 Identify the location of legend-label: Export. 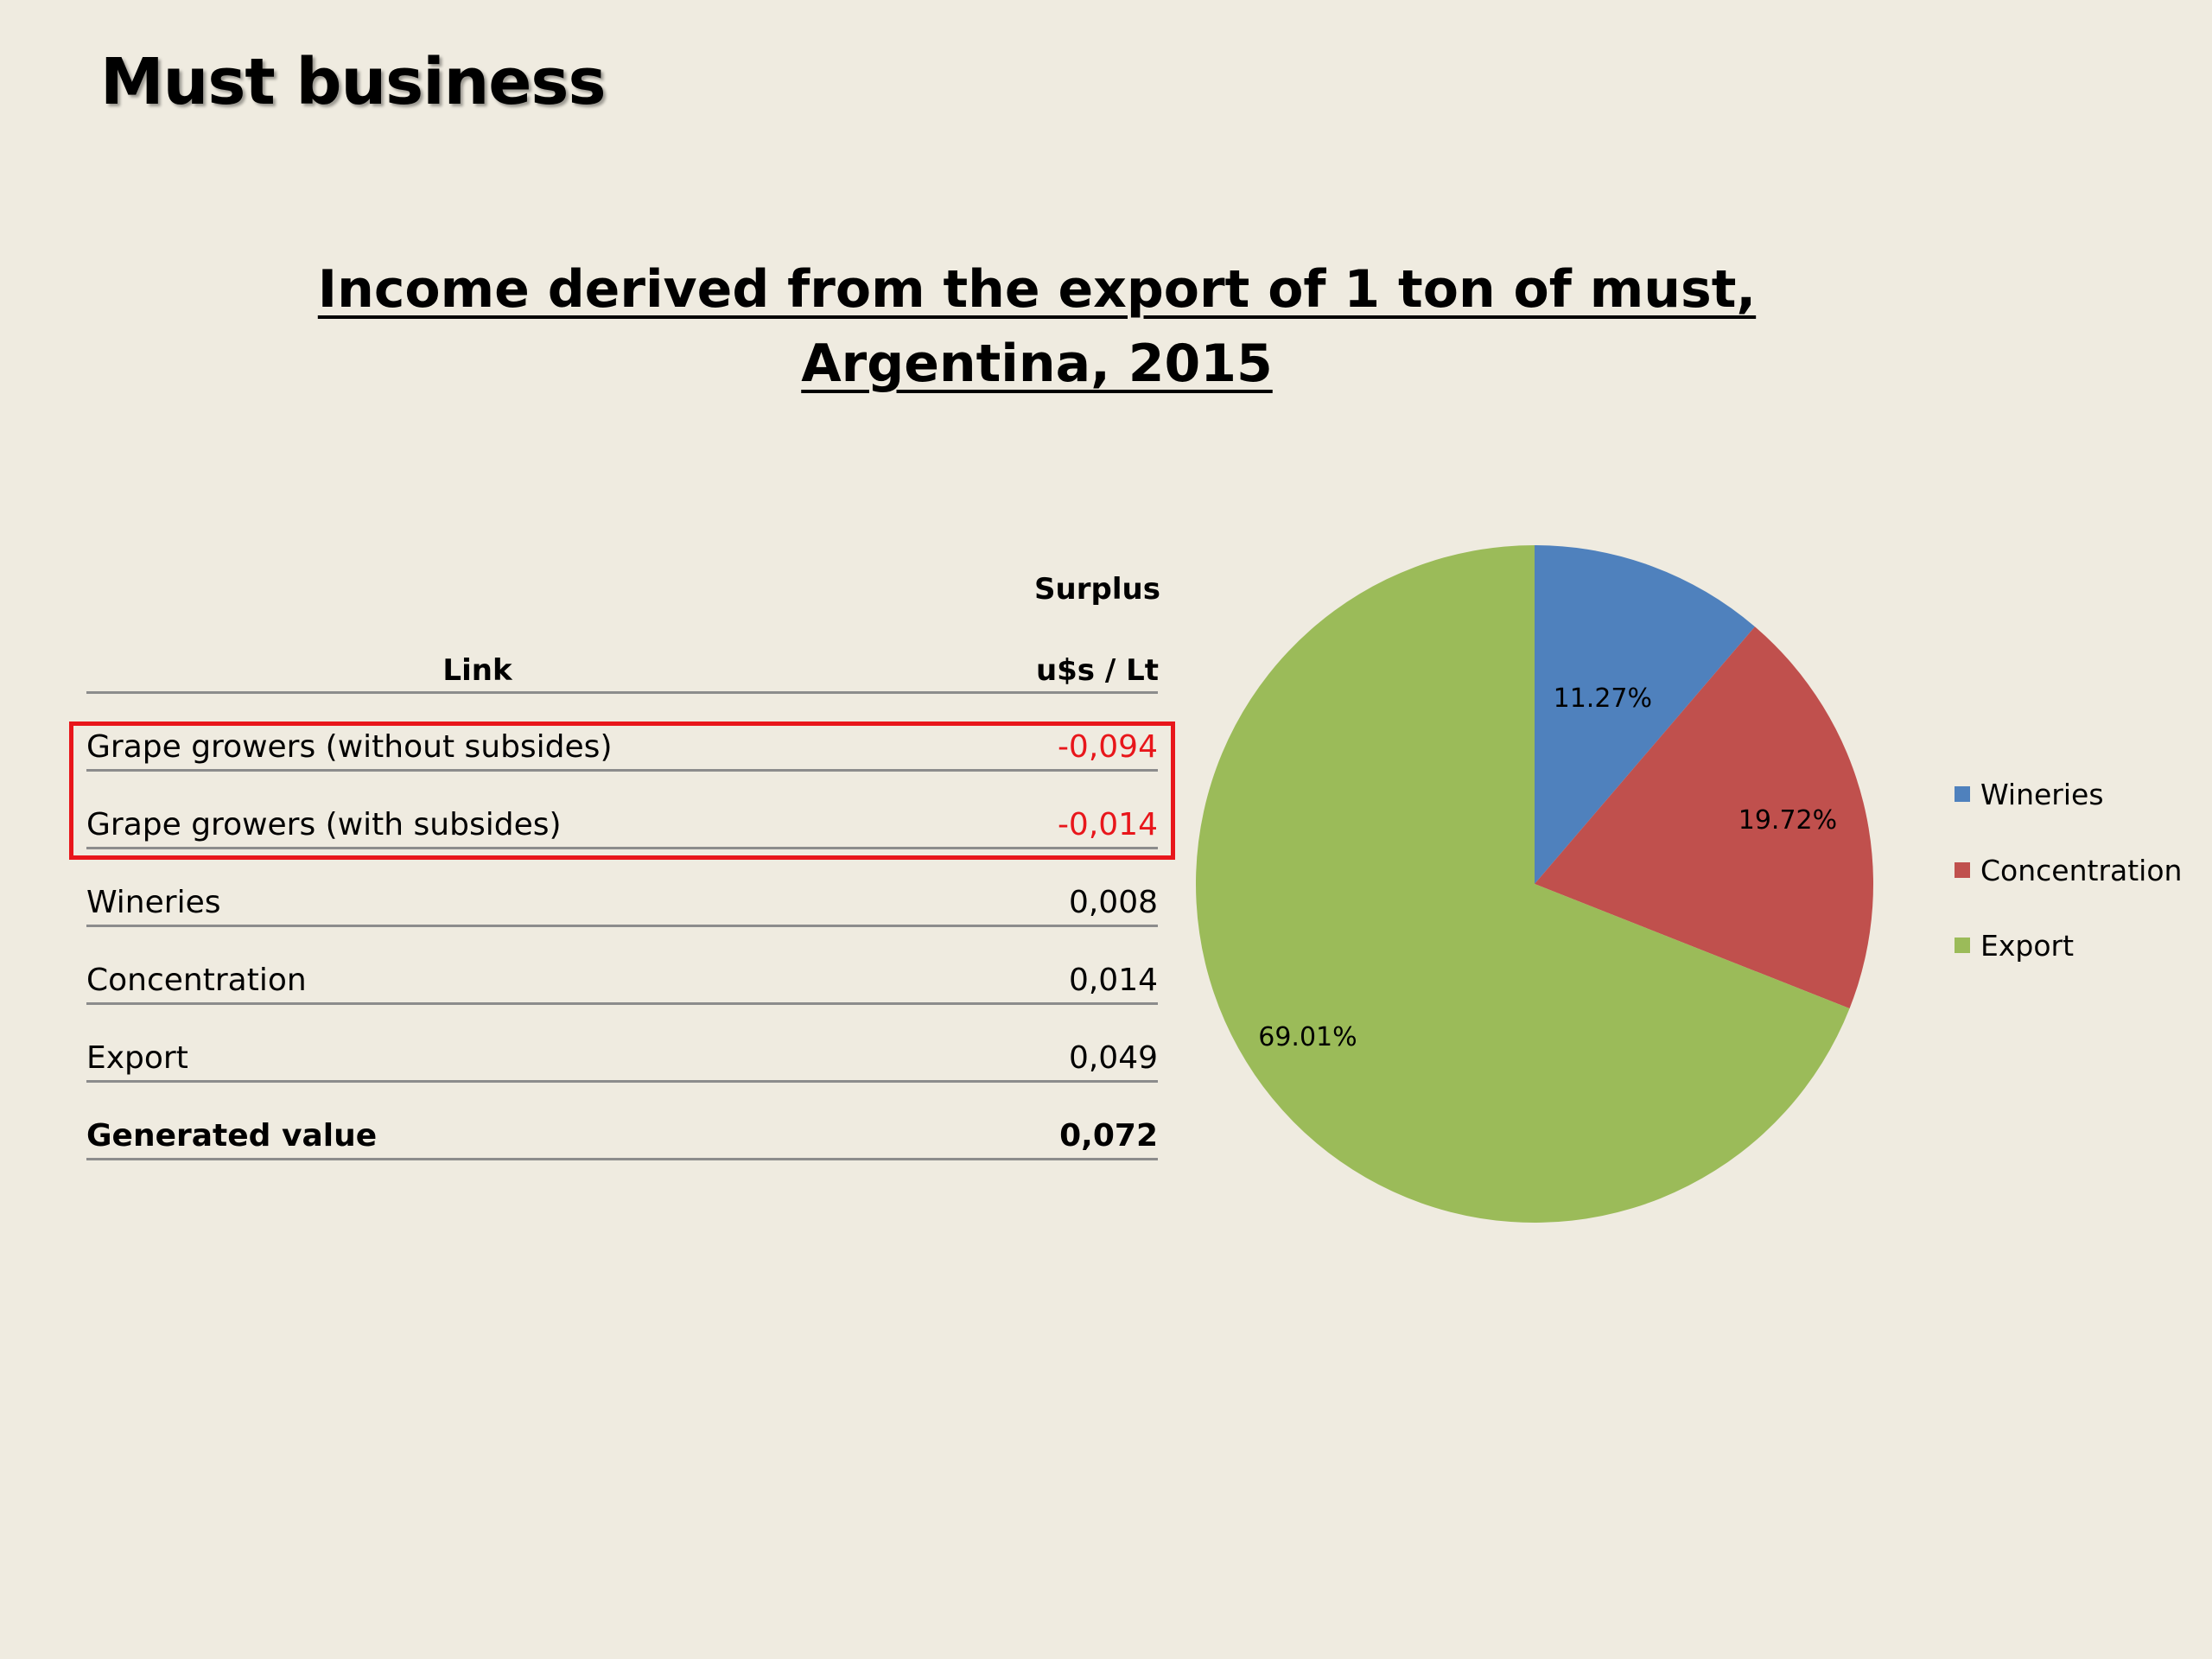
(2027, 946).